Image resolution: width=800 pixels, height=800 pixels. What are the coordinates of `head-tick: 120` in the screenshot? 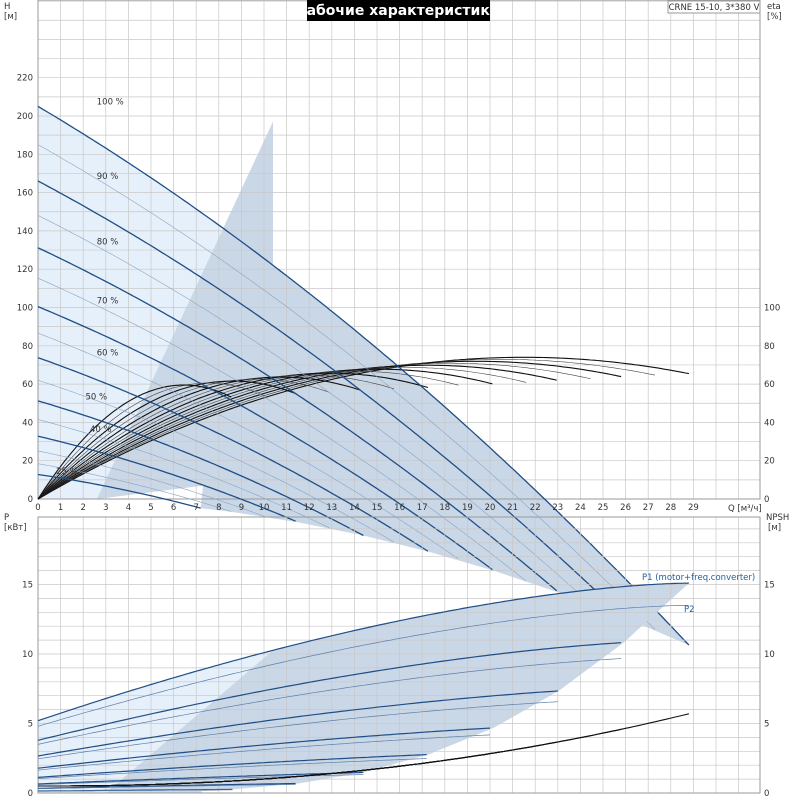 It's located at (25, 270).